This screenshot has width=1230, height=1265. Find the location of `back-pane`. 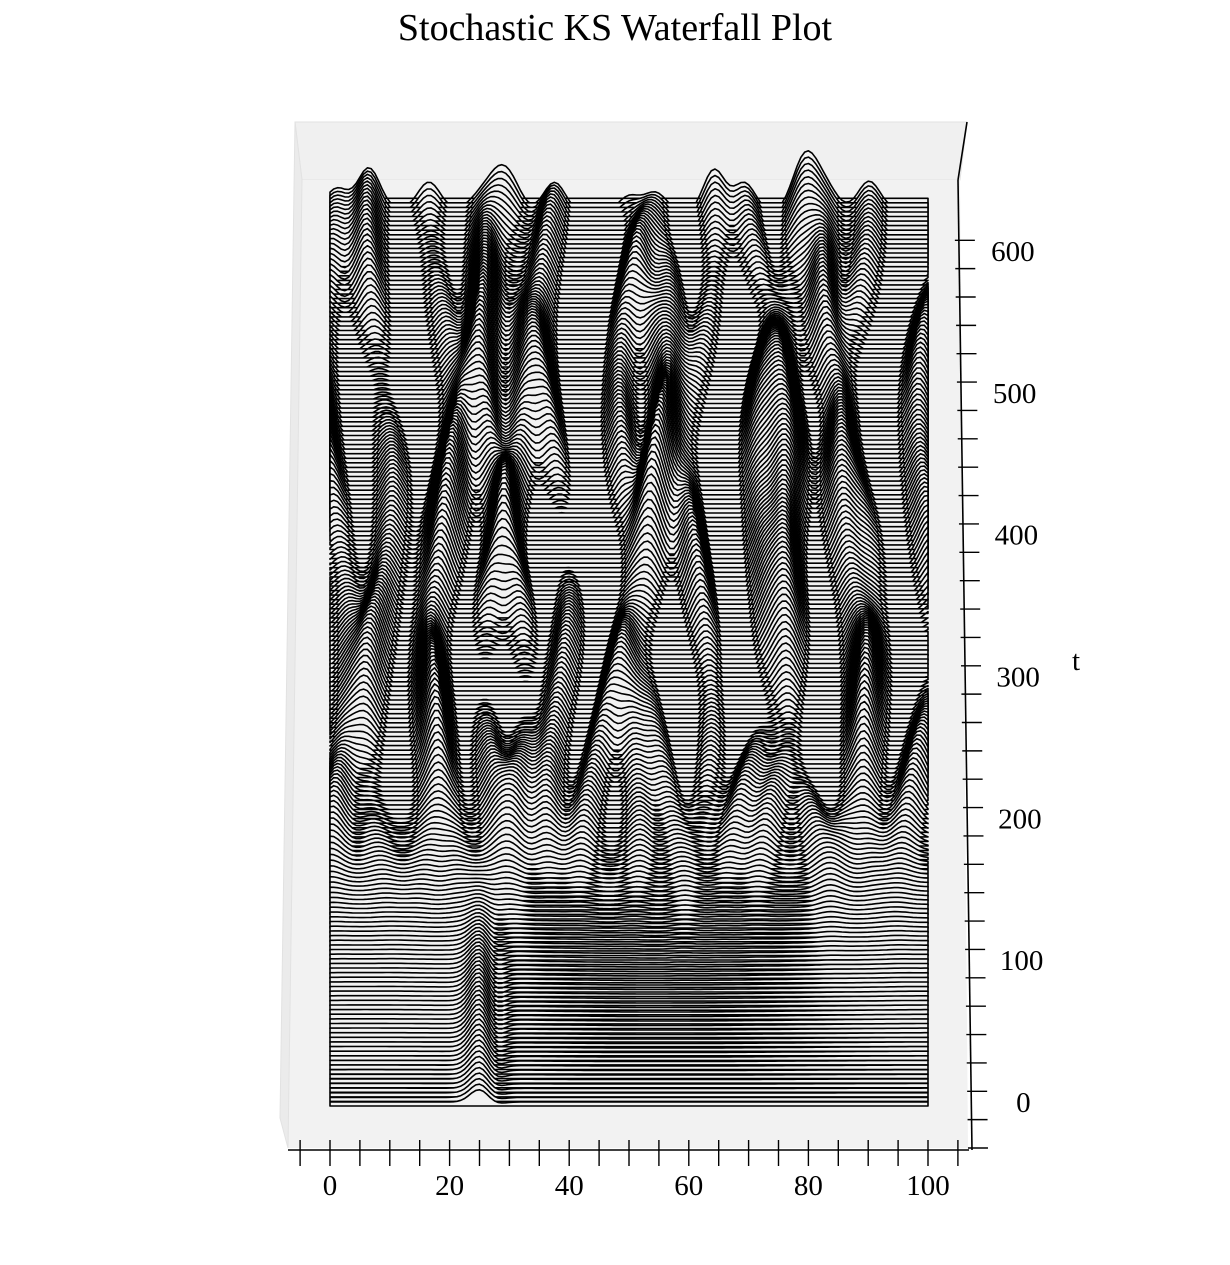

back-pane is located at coordinates (631, 151).